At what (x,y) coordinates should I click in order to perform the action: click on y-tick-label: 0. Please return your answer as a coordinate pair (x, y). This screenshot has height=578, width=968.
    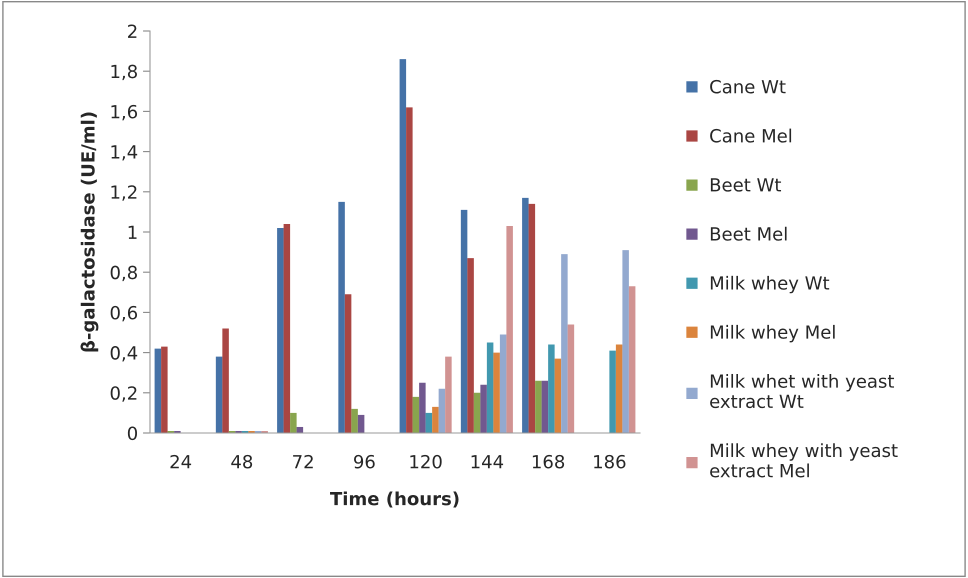
    Looking at the image, I should click on (132, 433).